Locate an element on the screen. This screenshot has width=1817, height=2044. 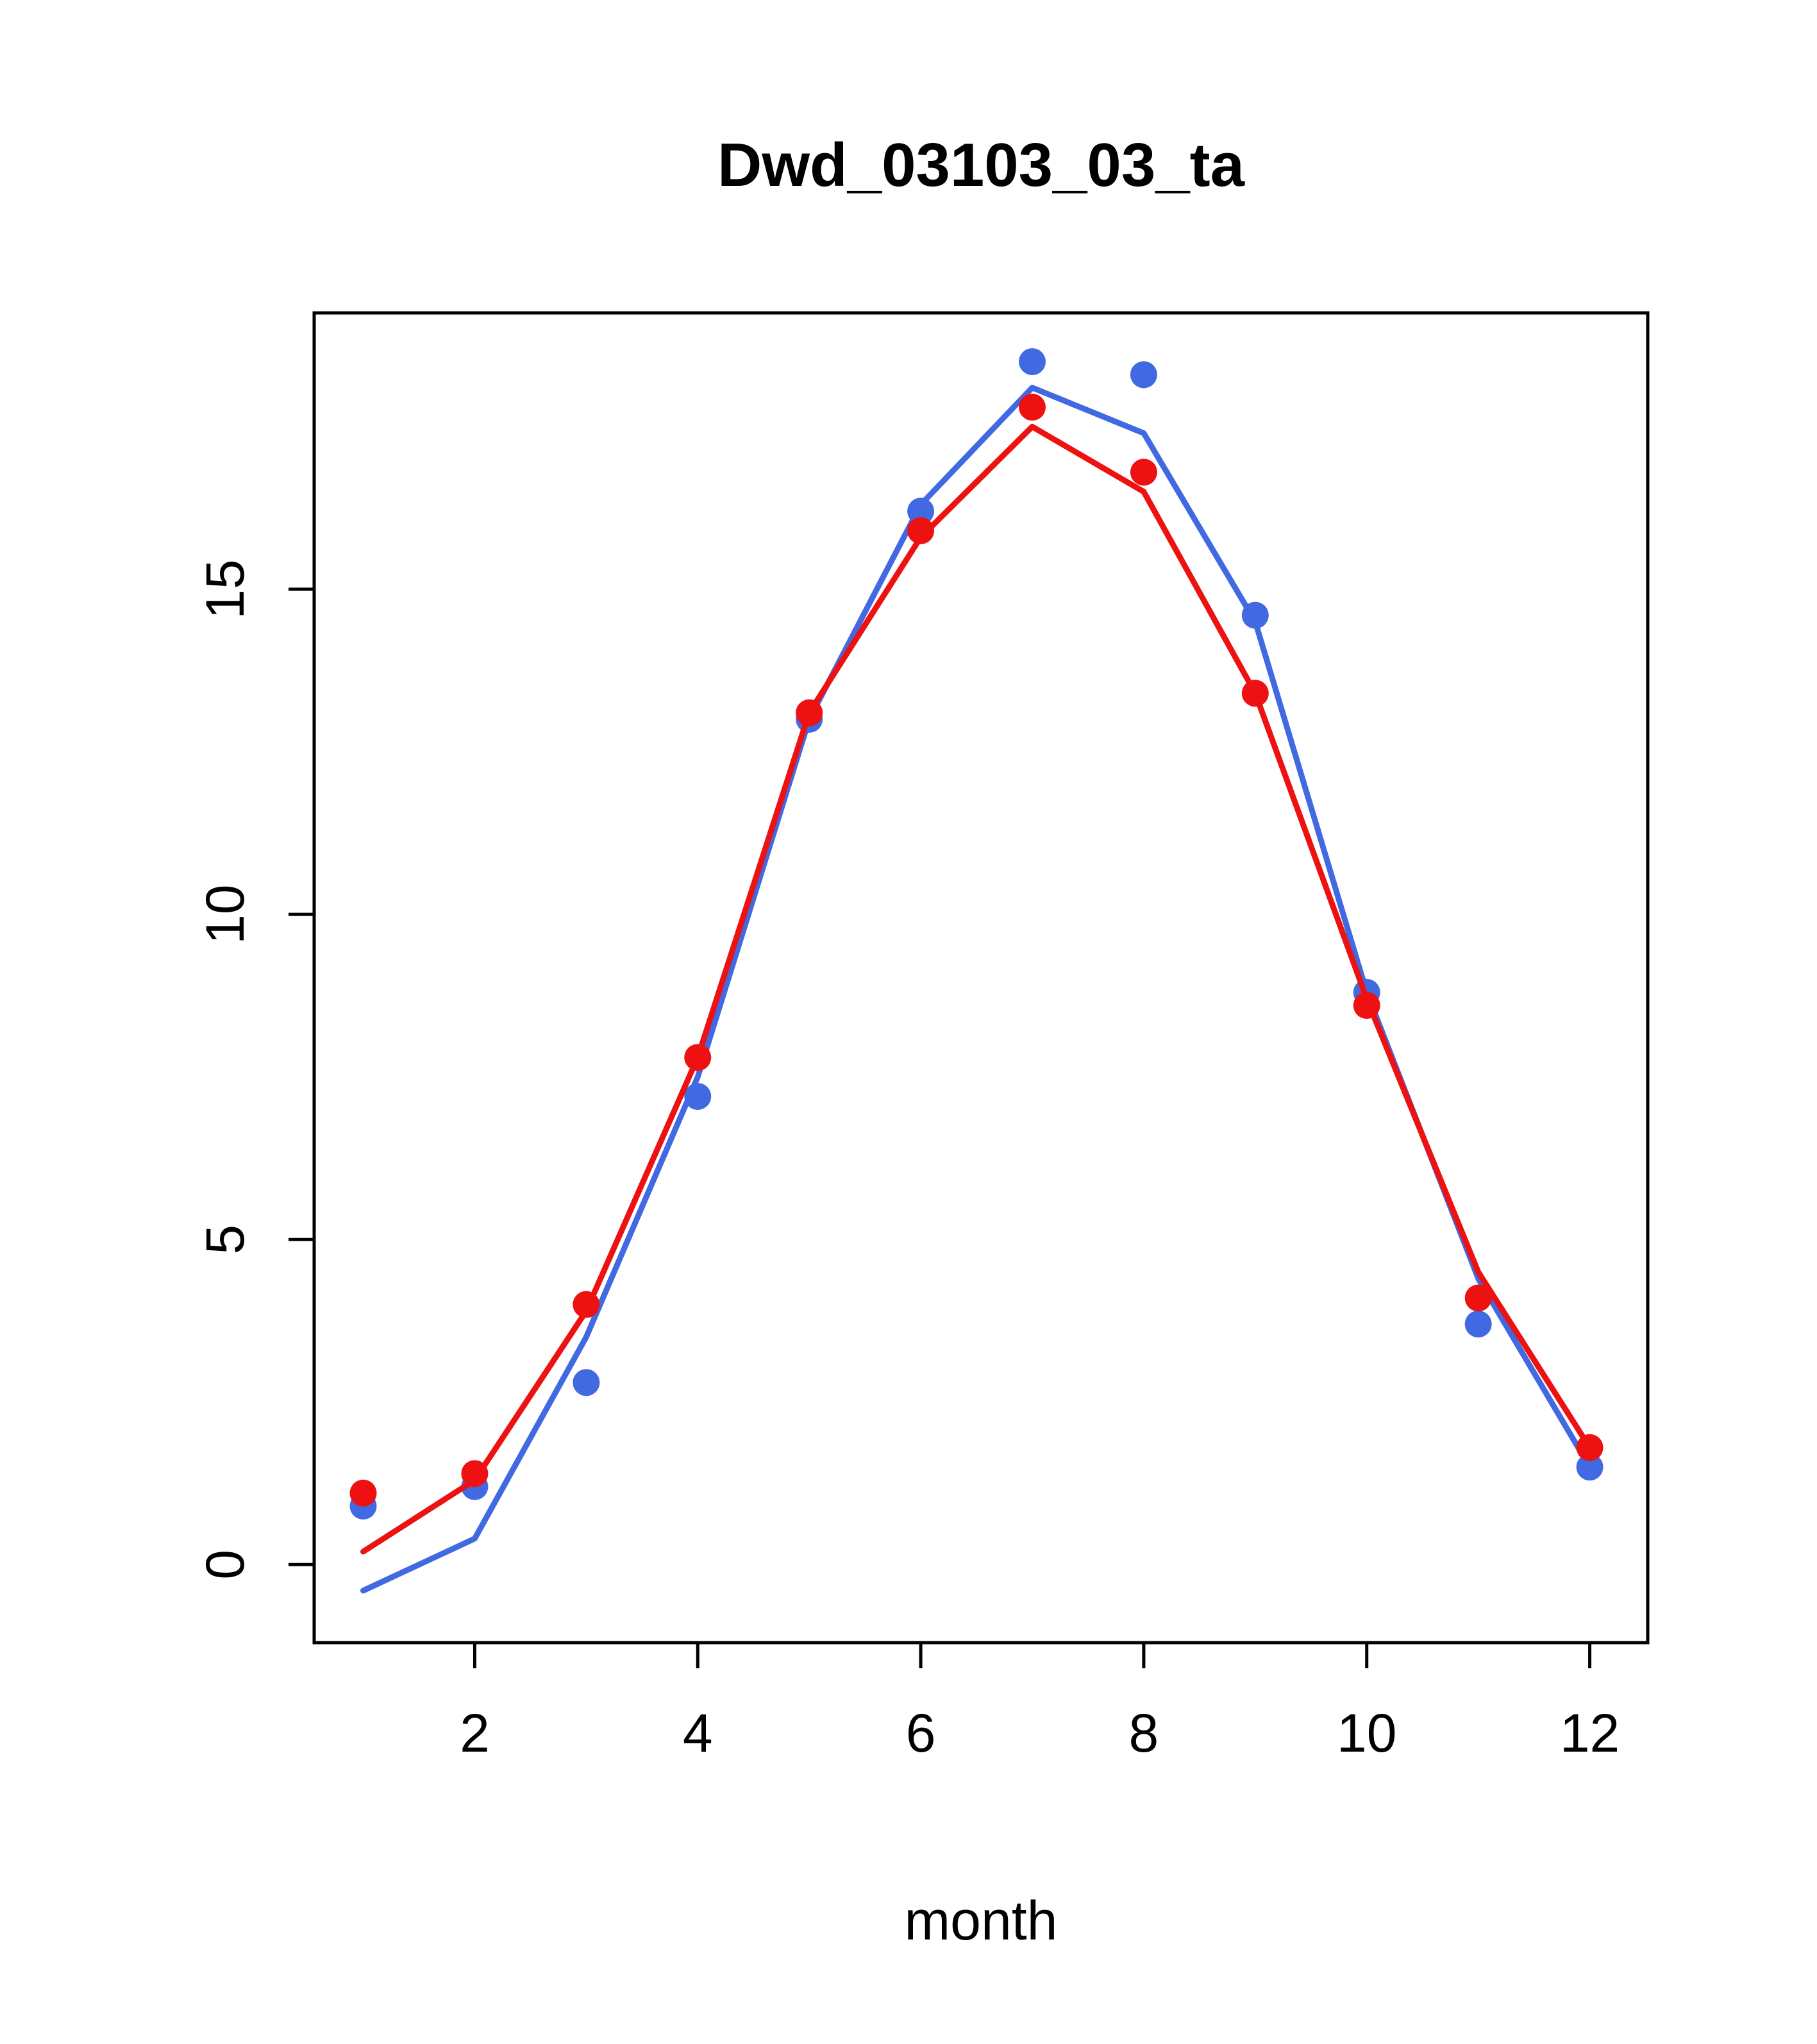
x-tick-label: 2 is located at coordinates (475, 1733).